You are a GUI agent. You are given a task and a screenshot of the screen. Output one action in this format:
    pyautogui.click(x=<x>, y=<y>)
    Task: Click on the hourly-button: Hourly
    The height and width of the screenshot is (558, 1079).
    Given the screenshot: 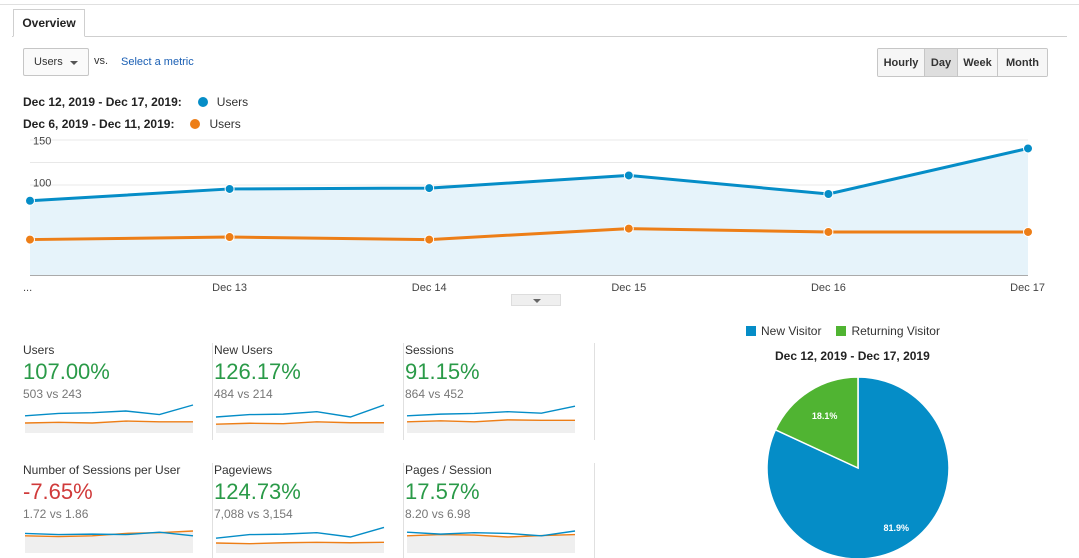 What is the action you would take?
    pyautogui.click(x=901, y=62)
    